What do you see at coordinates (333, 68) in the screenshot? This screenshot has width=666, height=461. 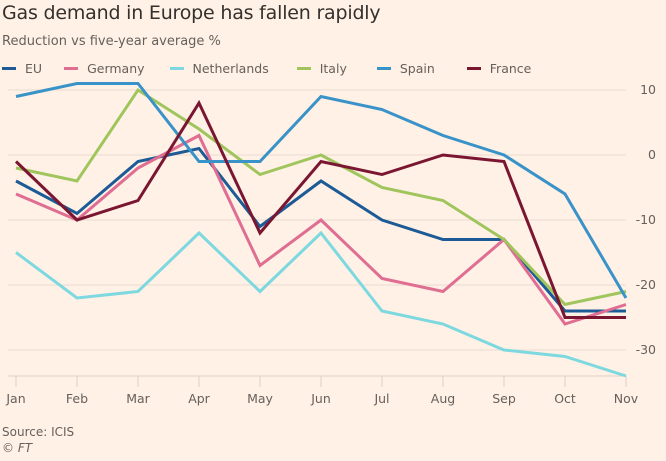 I see `legend-label: Italy` at bounding box center [333, 68].